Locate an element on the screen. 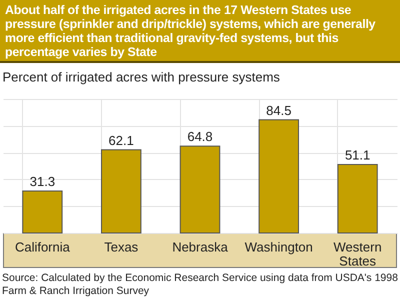 This screenshot has width=400, height=302. x-tick-label: Western States is located at coordinates (358, 254).